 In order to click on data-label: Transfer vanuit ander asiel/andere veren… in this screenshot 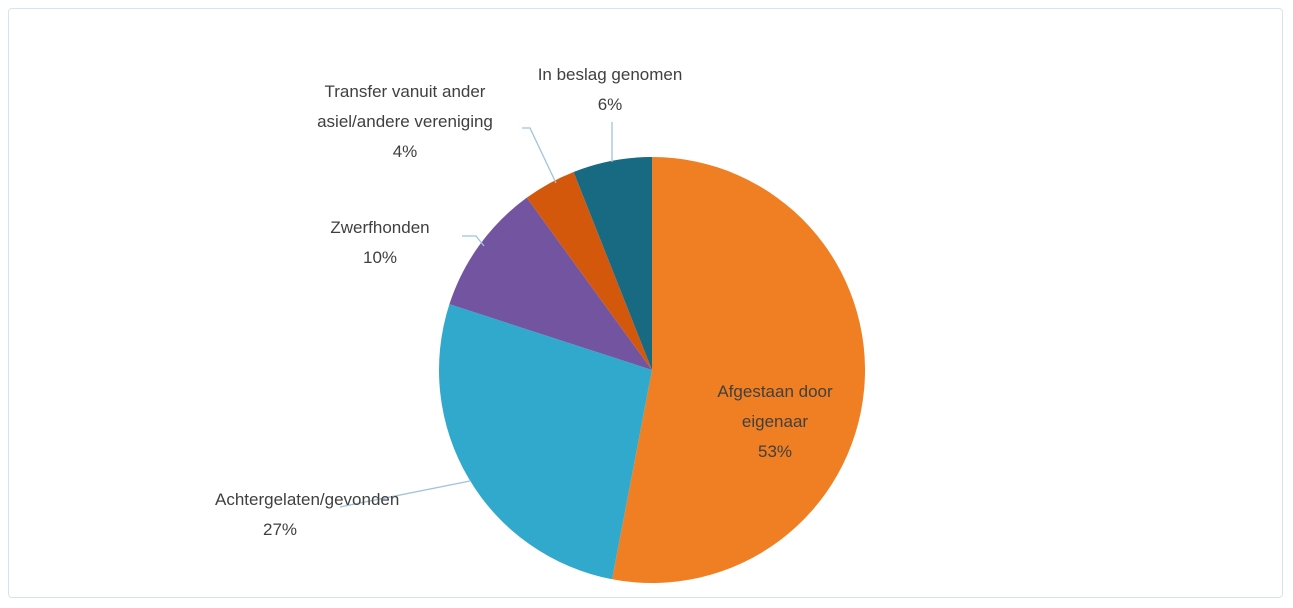, I will do `click(405, 122)`.